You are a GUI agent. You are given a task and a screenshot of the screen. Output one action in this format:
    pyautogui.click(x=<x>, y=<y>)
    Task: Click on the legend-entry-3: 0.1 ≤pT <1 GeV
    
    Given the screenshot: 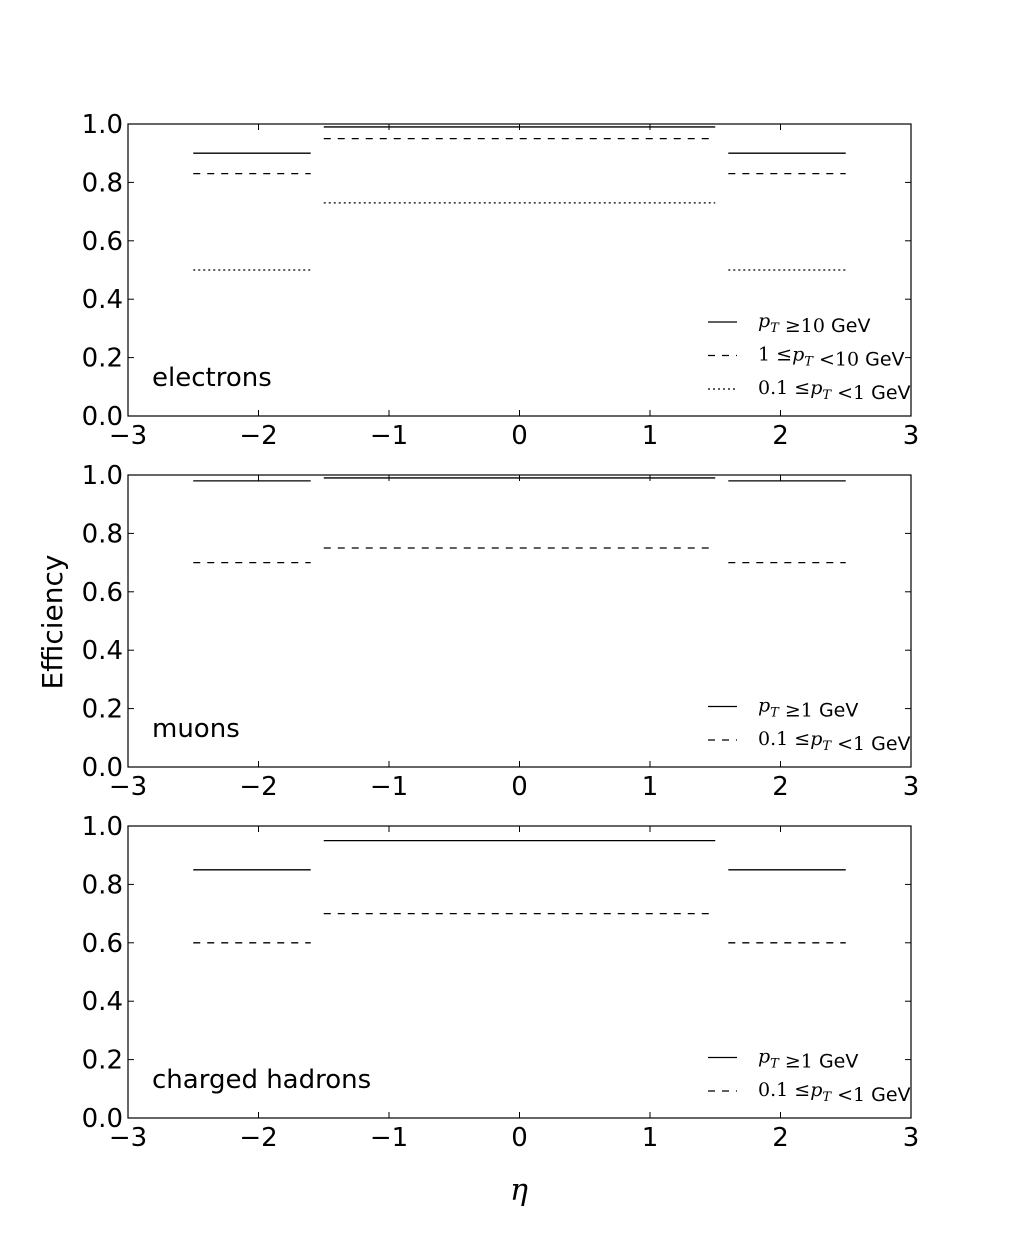 What is the action you would take?
    pyautogui.click(x=834, y=390)
    